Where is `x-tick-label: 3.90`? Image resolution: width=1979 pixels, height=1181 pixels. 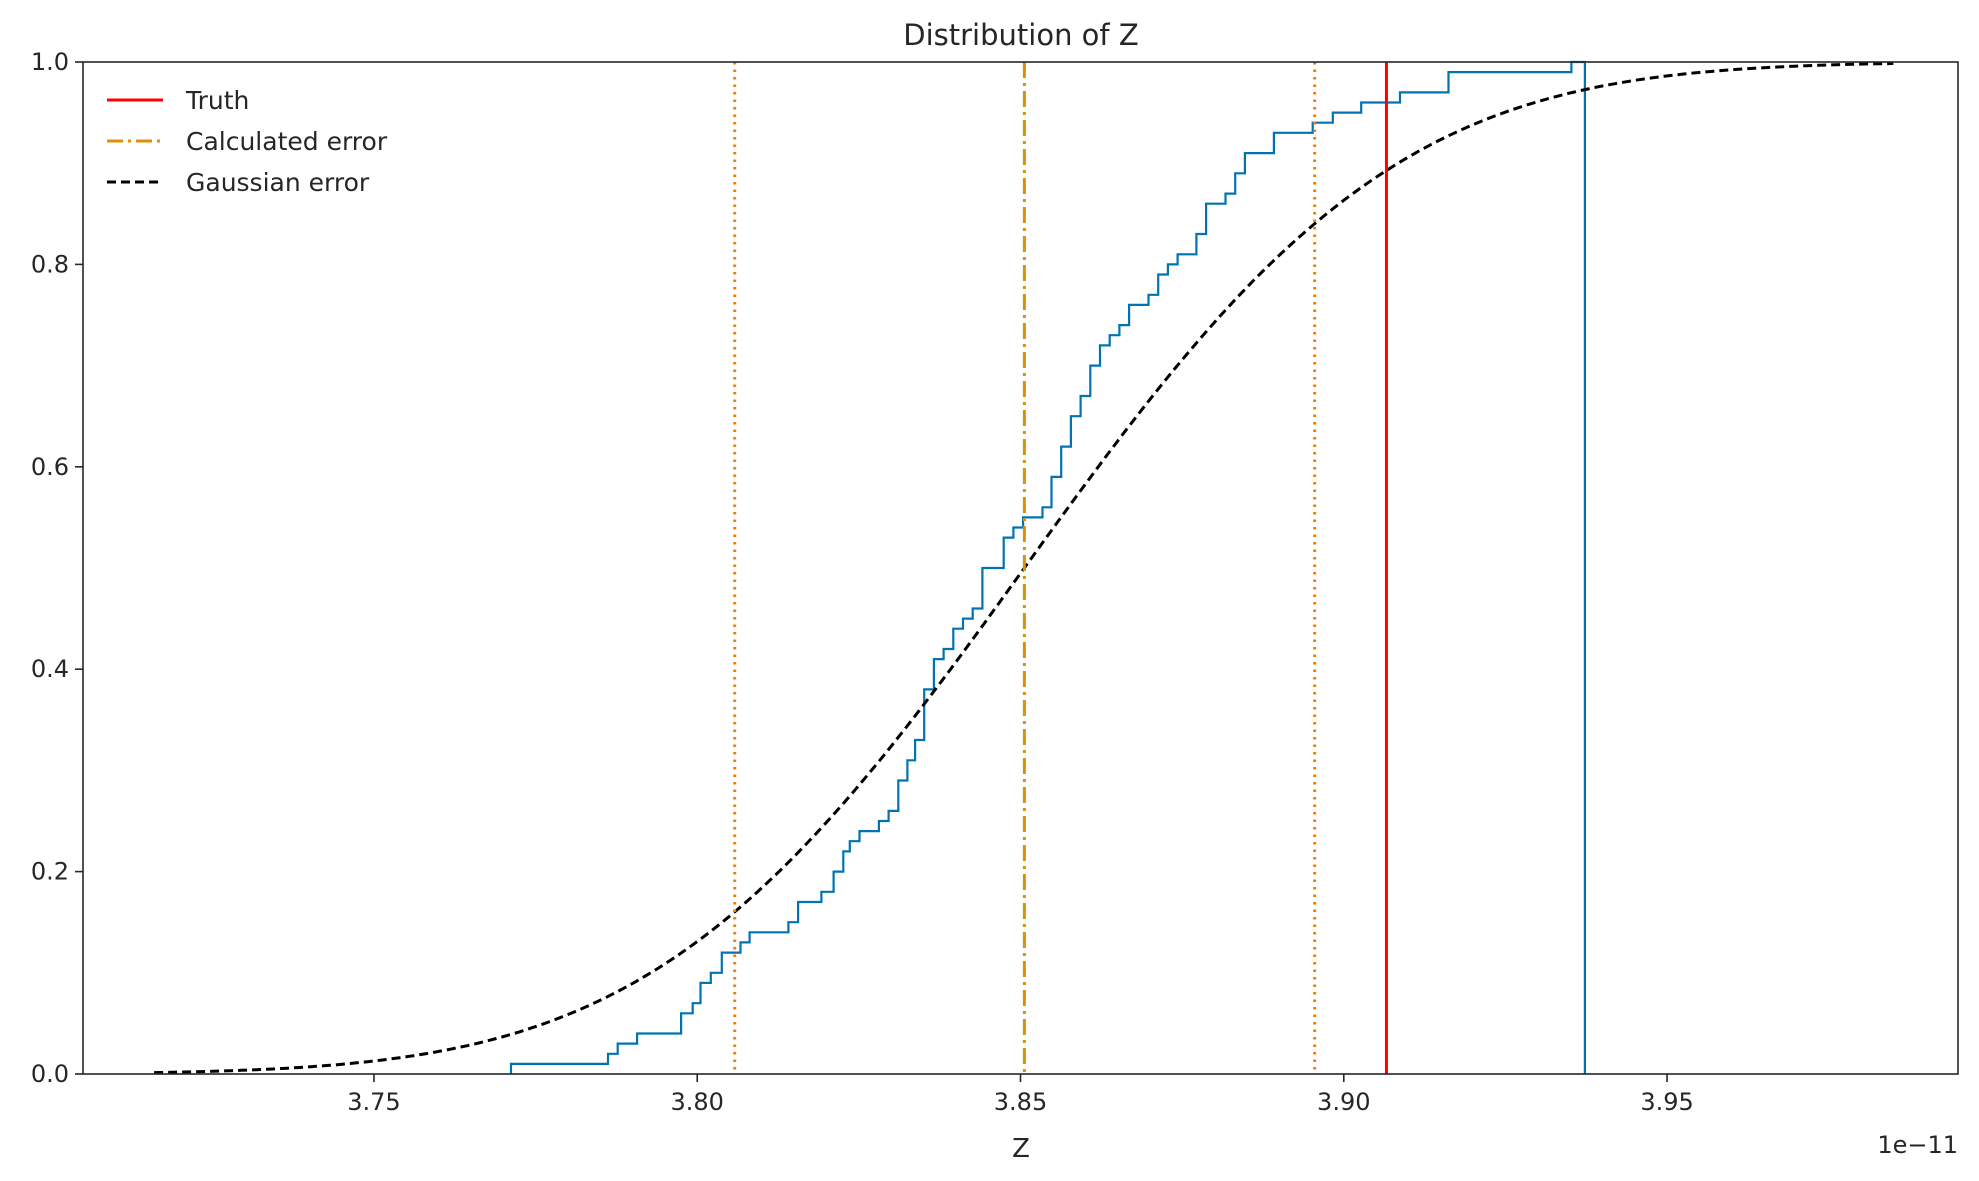
x-tick-label: 3.90 is located at coordinates (1343, 1102).